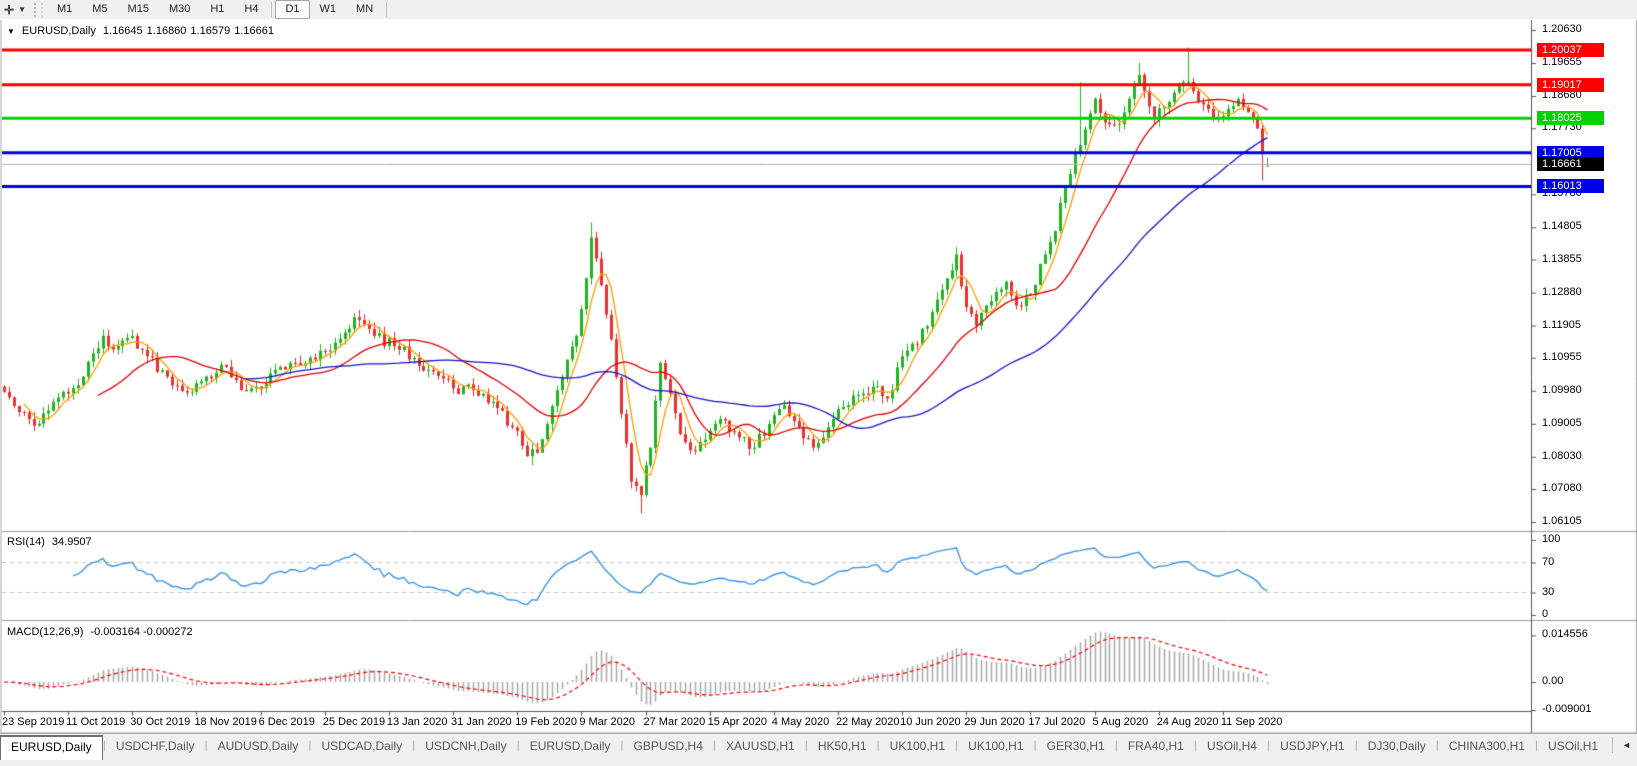 This screenshot has height=766, width=1637. I want to click on date-axis-tick: 23 Sep 2019, so click(33, 722).